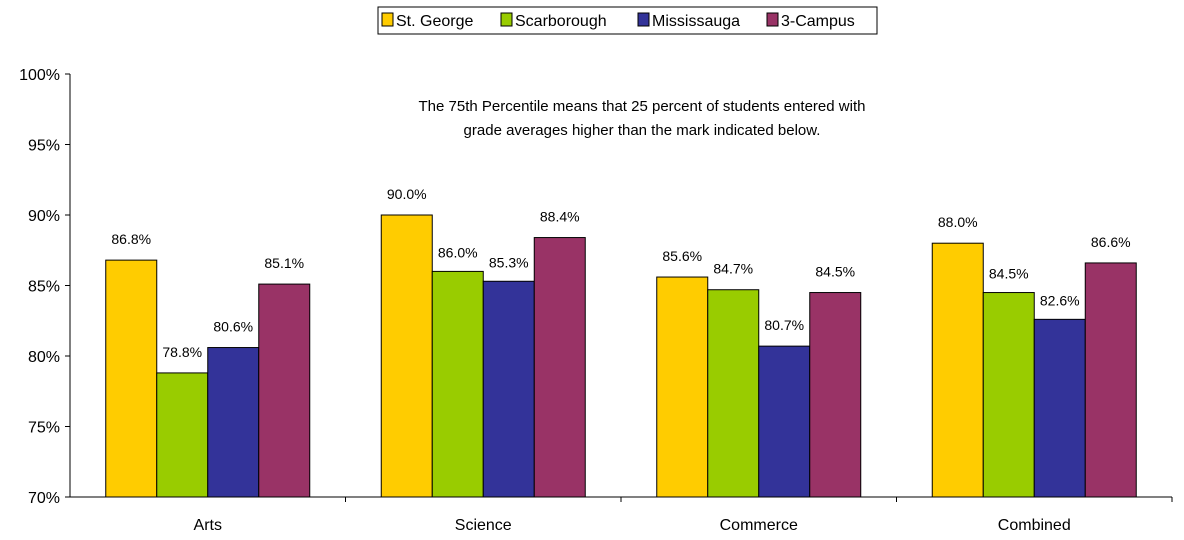 The width and height of the screenshot is (1184, 540). What do you see at coordinates (1111, 242) in the screenshot?
I see `data-label-3-3: 86.6%` at bounding box center [1111, 242].